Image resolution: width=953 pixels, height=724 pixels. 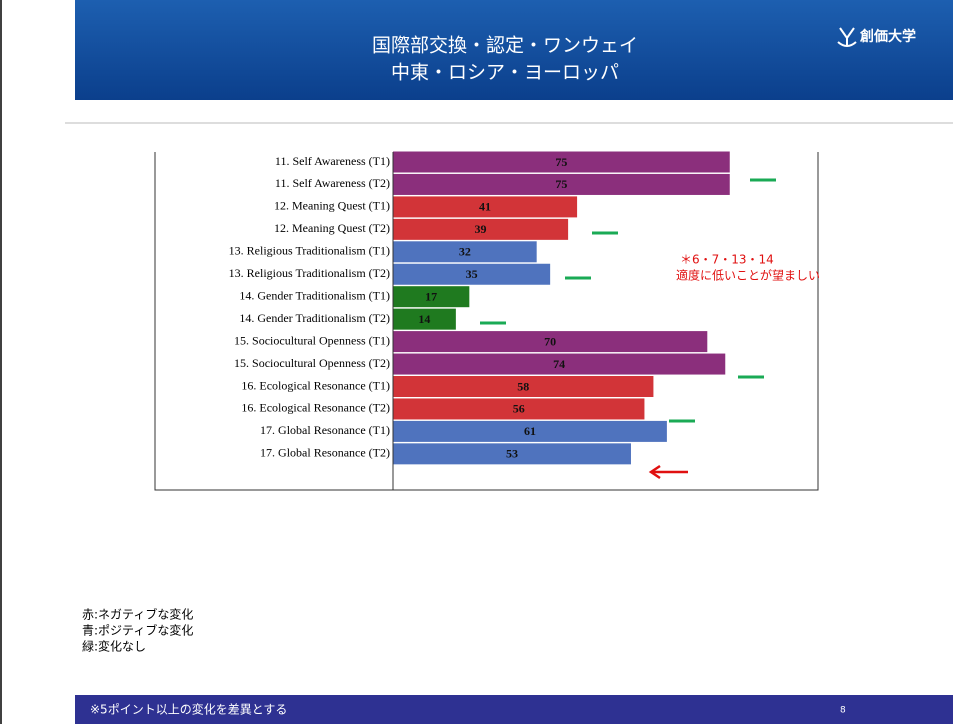 I want to click on category-label: 16. Ecological Resonance (T2), so click(x=315, y=408).